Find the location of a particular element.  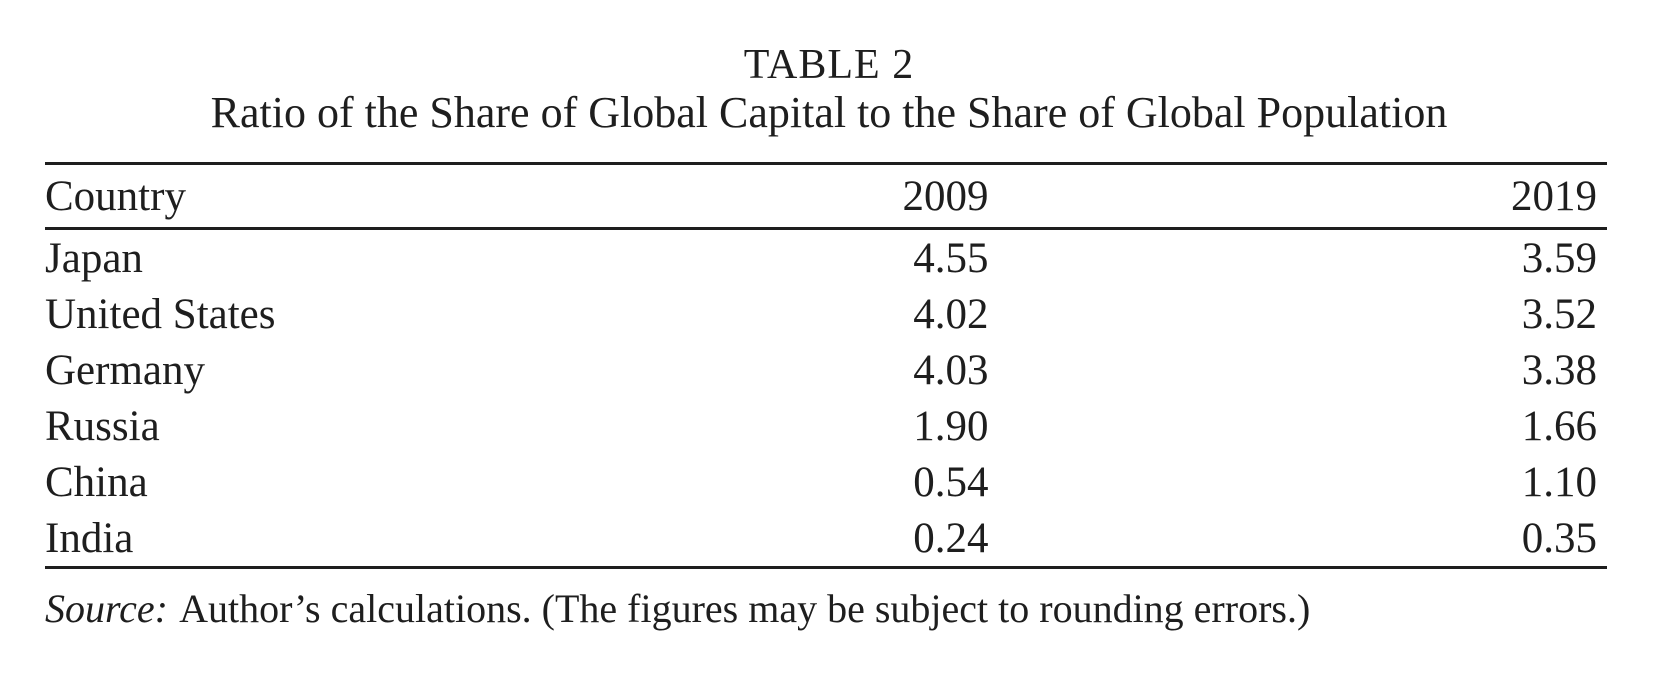

value-2009-cell: 0.54 is located at coordinates (951, 482).